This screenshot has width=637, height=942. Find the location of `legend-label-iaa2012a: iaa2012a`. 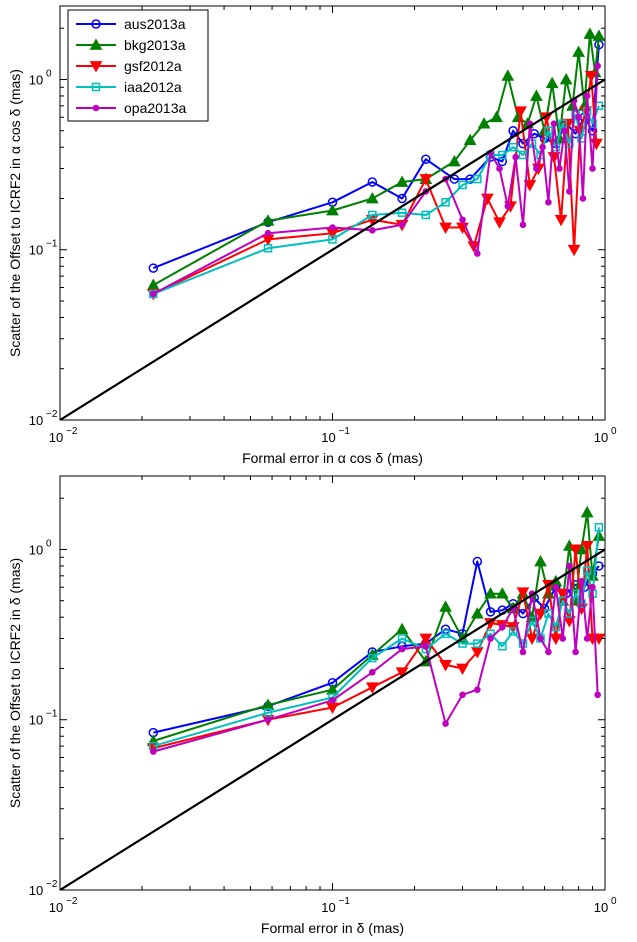

legend-label-iaa2012a: iaa2012a is located at coordinates (153, 87).